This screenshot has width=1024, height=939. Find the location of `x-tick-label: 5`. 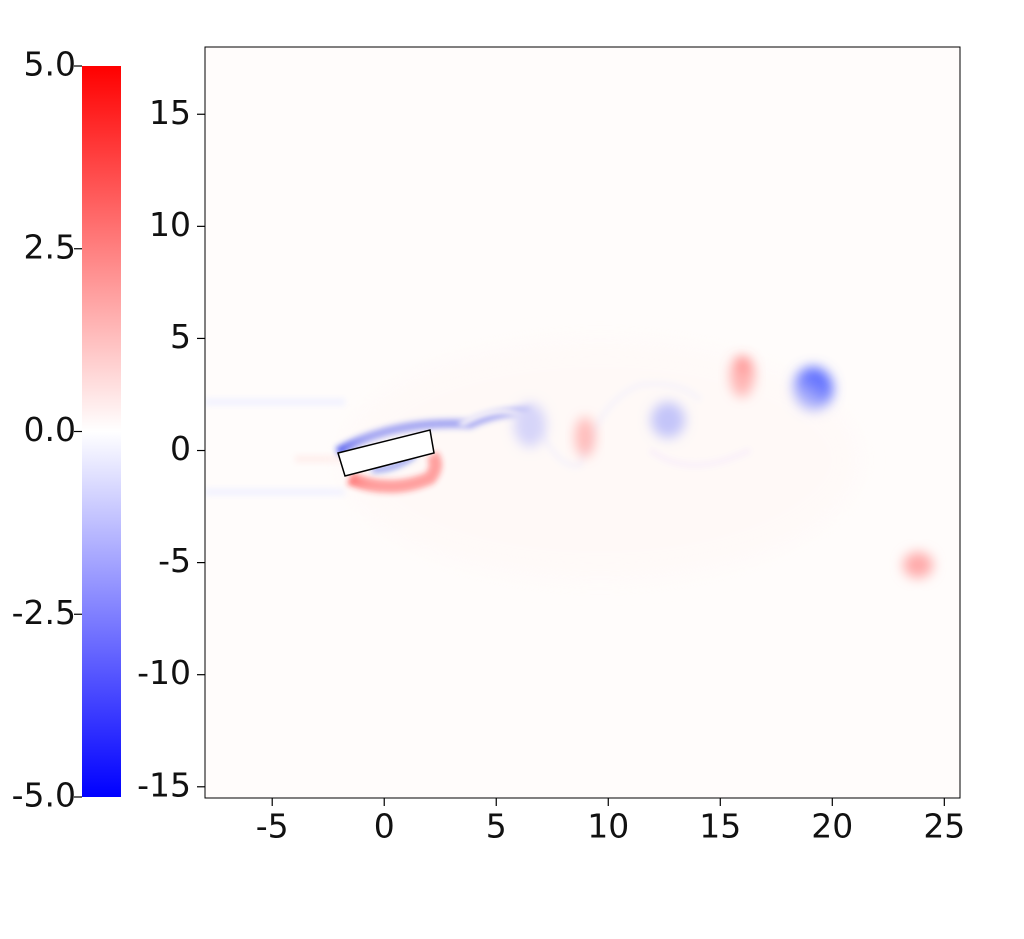

x-tick-label: 5 is located at coordinates (496, 826).